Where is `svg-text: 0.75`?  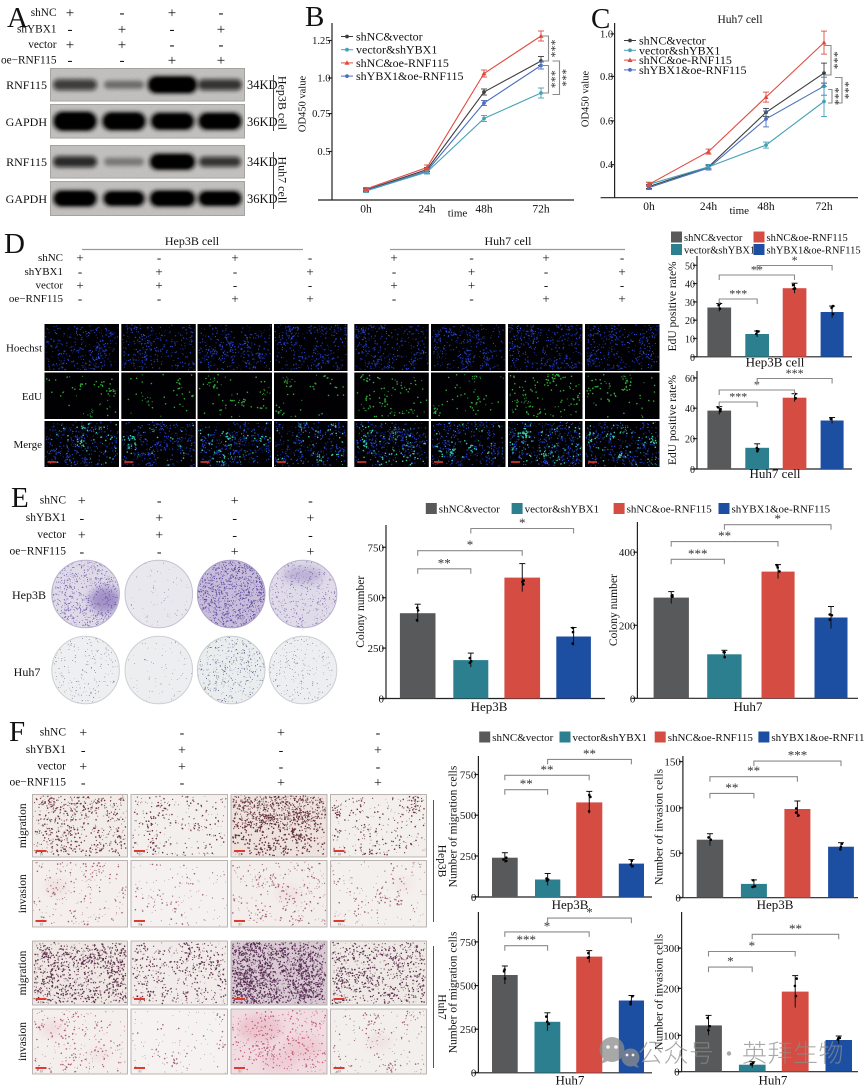
svg-text: 0.75 is located at coordinates (321, 114).